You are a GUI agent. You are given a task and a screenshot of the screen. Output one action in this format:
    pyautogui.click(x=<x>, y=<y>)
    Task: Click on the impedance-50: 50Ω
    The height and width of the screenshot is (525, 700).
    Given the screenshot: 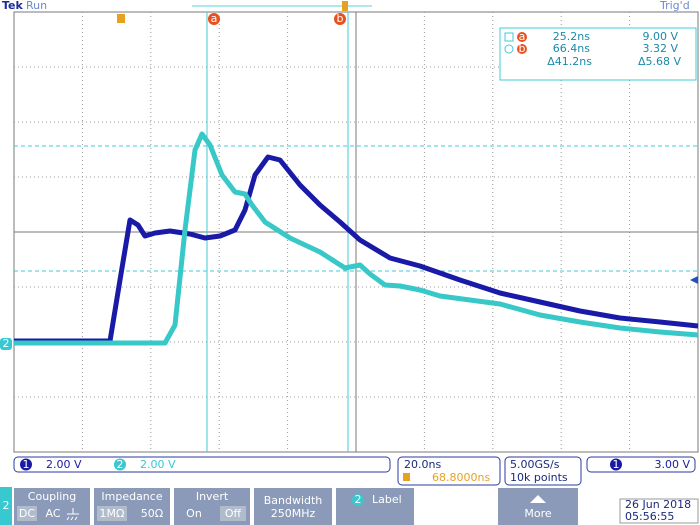 What is the action you would take?
    pyautogui.click(x=152, y=513)
    